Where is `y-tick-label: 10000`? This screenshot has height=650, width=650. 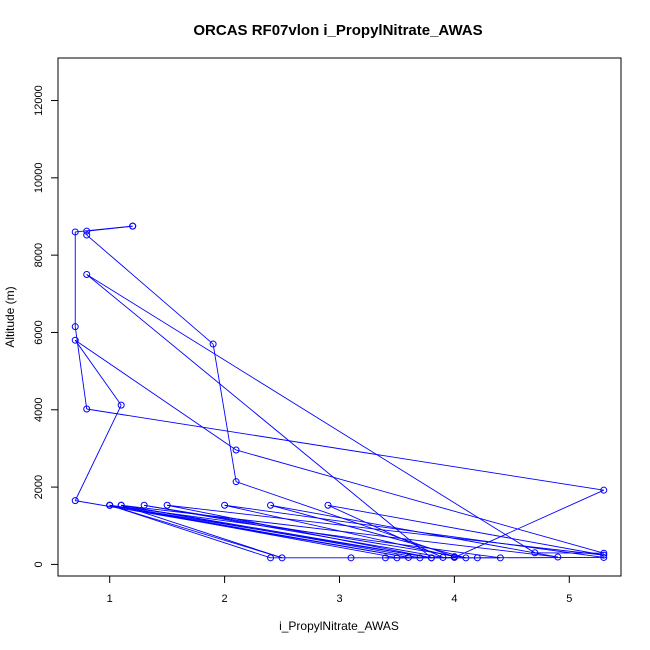 y-tick-label: 10000 is located at coordinates (39, 178).